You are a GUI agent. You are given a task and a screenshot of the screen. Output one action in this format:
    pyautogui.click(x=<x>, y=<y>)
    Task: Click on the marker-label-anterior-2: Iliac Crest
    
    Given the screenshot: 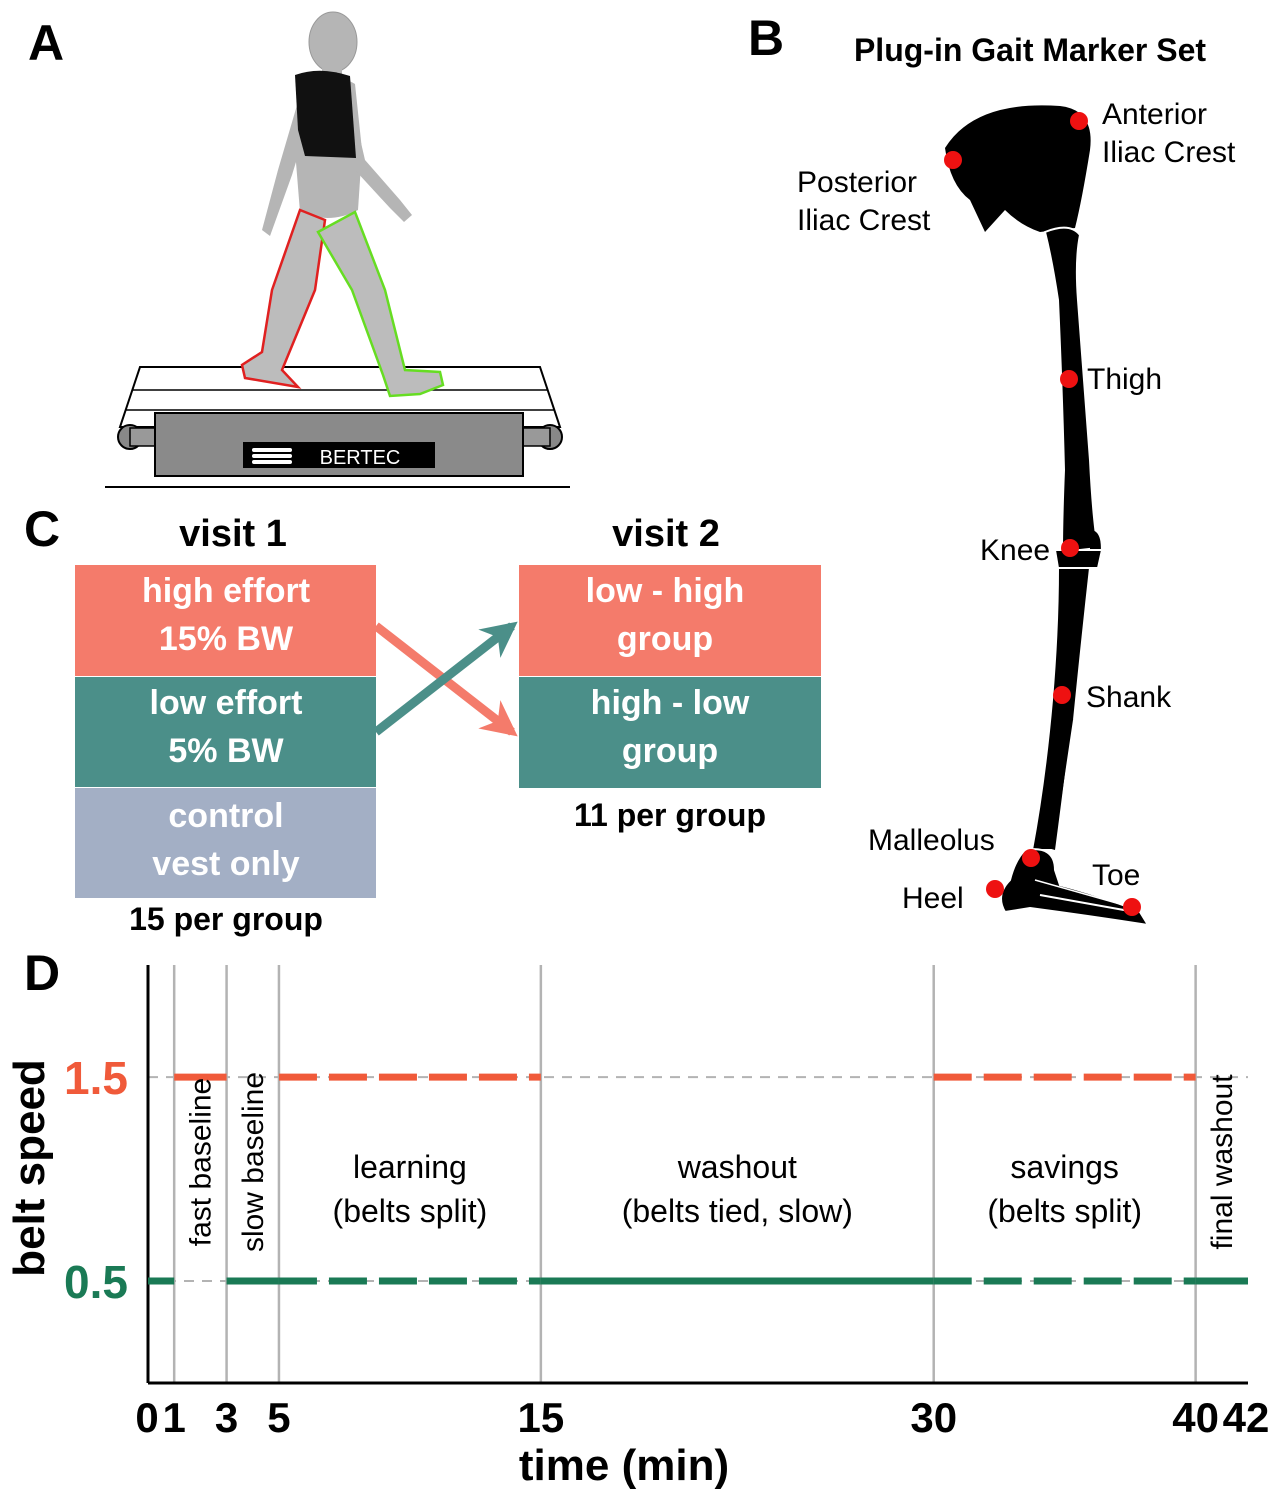 What is the action you would take?
    pyautogui.click(x=1169, y=152)
    